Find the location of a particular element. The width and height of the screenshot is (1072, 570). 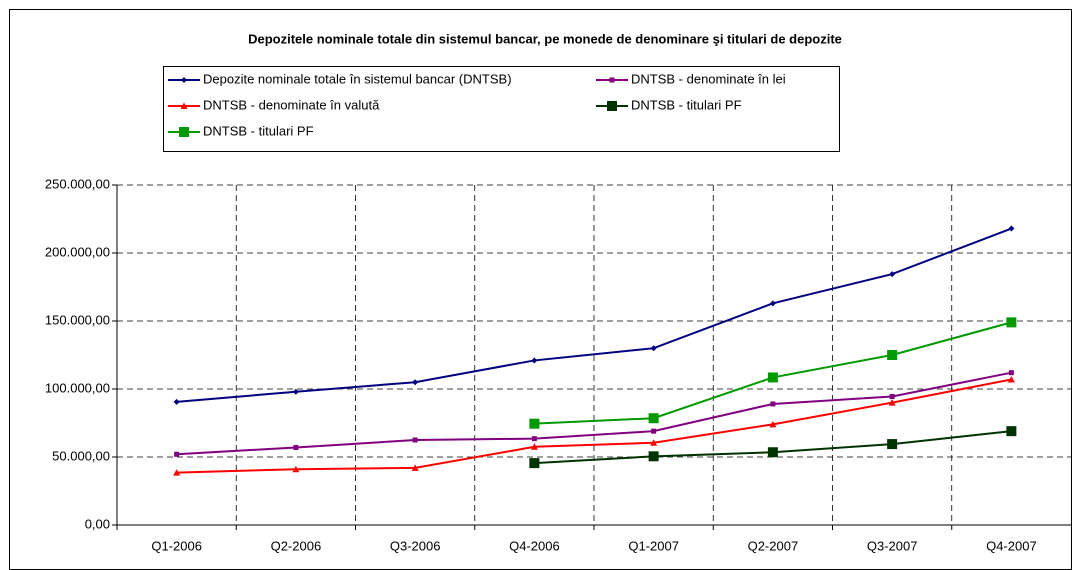

legend is located at coordinates (501, 109).